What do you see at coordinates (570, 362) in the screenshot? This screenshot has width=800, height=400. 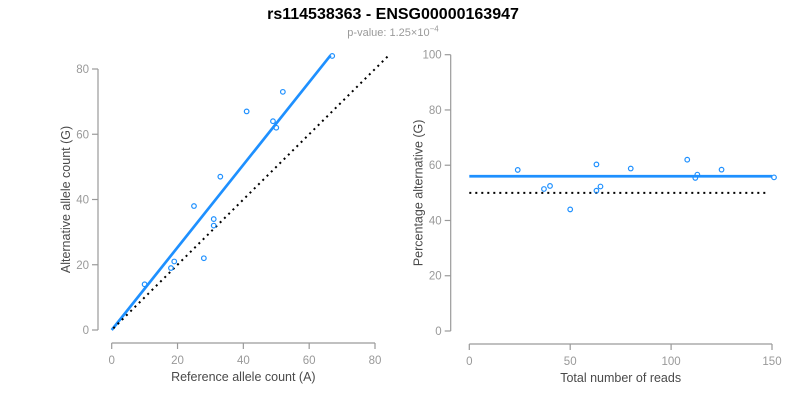 I see `x-tick-label: 50` at bounding box center [570, 362].